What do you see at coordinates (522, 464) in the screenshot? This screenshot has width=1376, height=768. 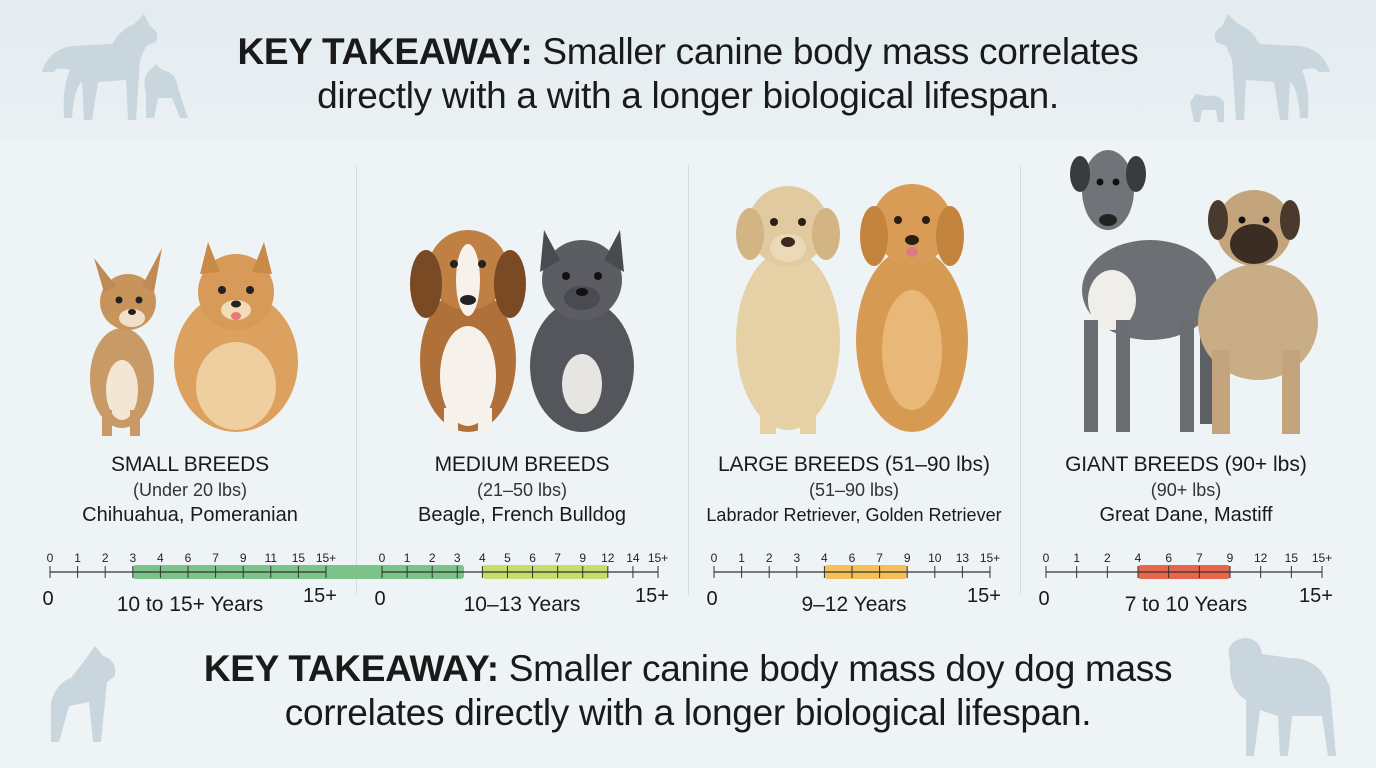 I see `category-name: MEDIUM BREEDS` at bounding box center [522, 464].